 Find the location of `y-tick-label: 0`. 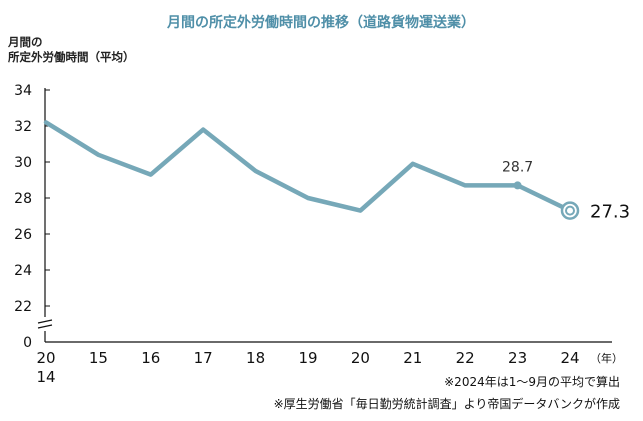

y-tick-label: 0 is located at coordinates (27, 343).